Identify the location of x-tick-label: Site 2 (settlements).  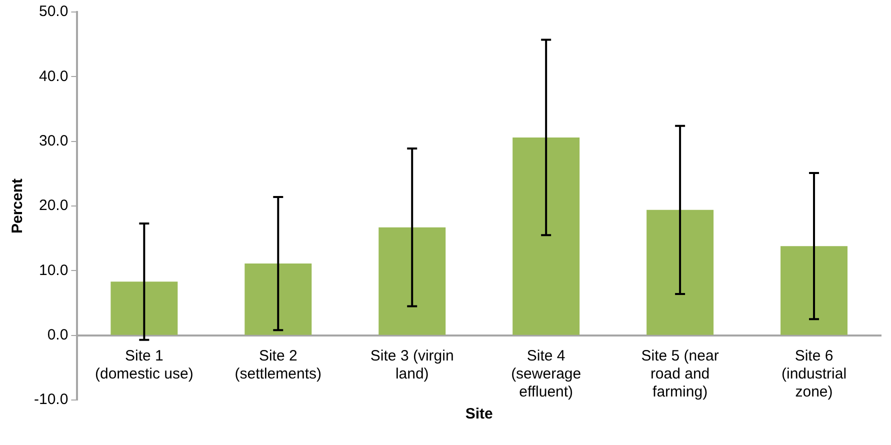
(278, 364).